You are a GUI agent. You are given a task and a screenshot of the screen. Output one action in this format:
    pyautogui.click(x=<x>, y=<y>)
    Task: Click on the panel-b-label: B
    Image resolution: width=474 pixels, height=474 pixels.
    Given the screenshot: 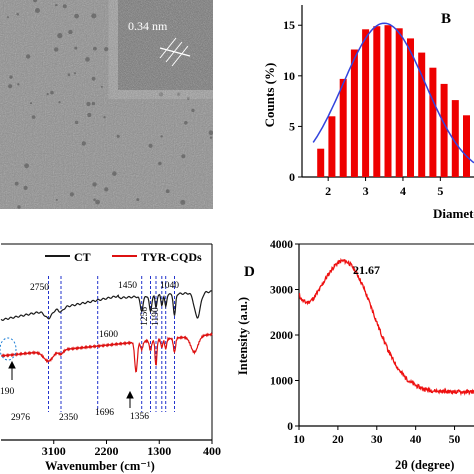 What is the action you would take?
    pyautogui.click(x=446, y=19)
    